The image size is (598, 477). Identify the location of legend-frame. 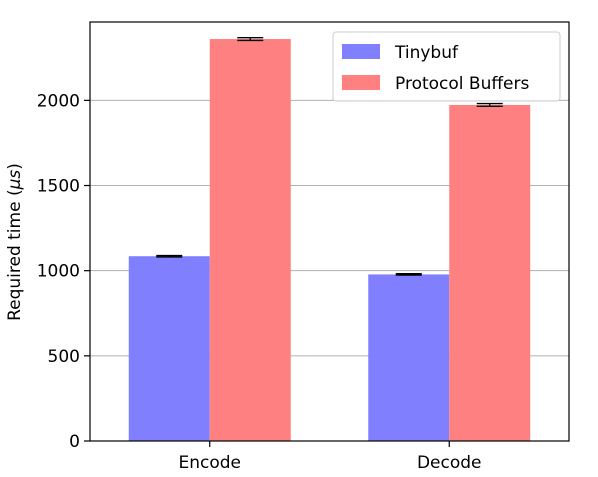
(446, 66).